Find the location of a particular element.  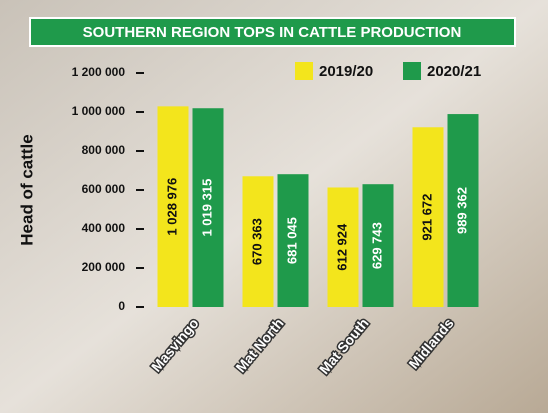

y-tick-label: 1 200 000 is located at coordinates (99, 72).